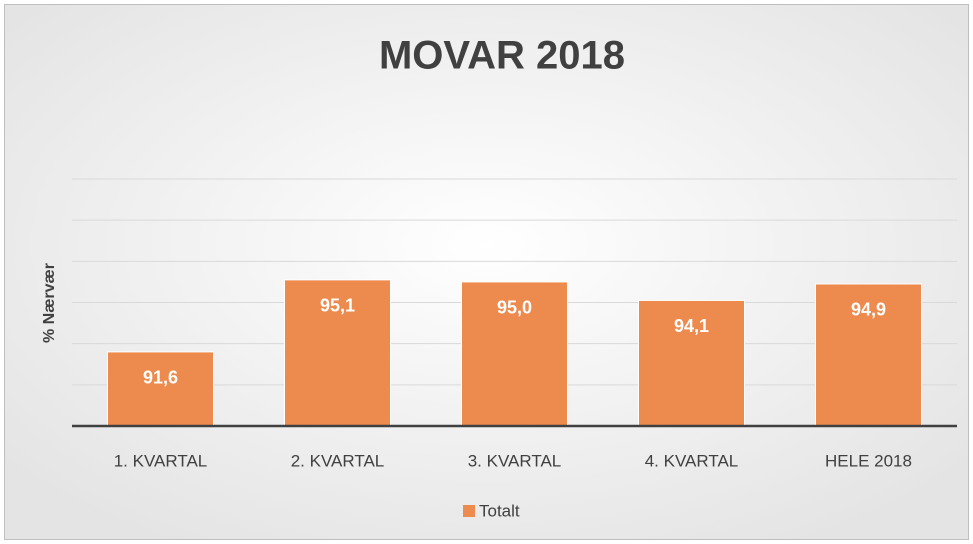  What do you see at coordinates (160, 378) in the screenshot?
I see `data-label: 91,6` at bounding box center [160, 378].